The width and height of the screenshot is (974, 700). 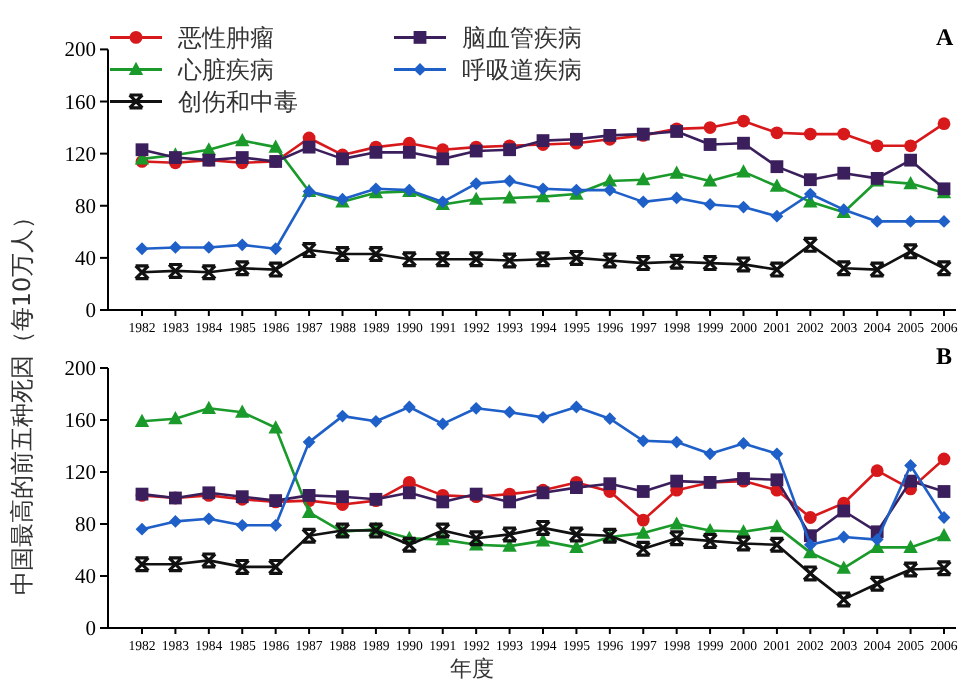 I want to click on annotation: B, so click(x=944, y=356).